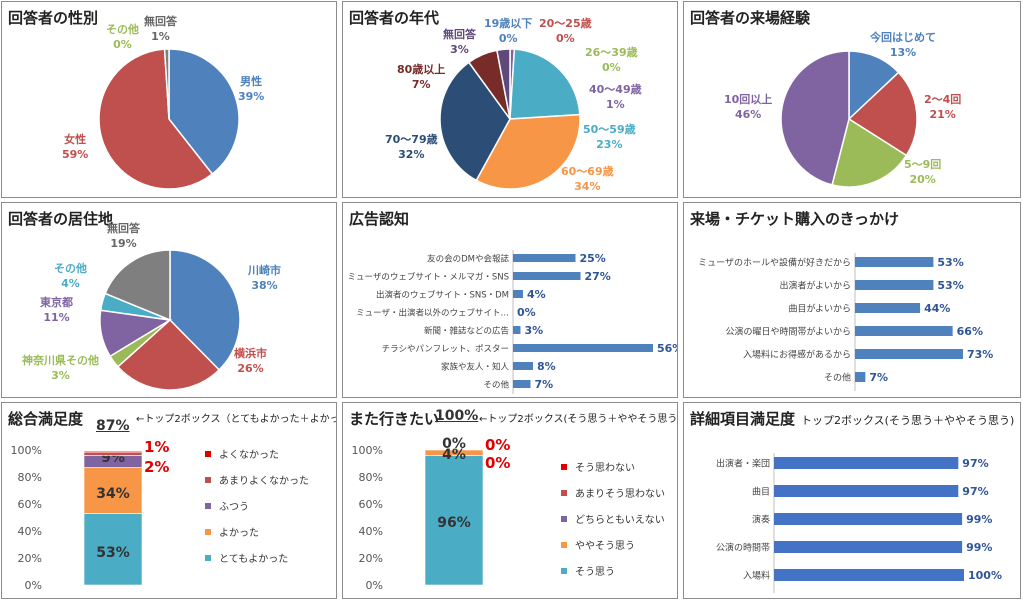 This screenshot has width=1024, height=602. I want to click on panel-visits: 回答者の来場経験 今回はじめて 13% 2～4回 21% 5～9回 20% 10回以上 46%, so click(852, 99).